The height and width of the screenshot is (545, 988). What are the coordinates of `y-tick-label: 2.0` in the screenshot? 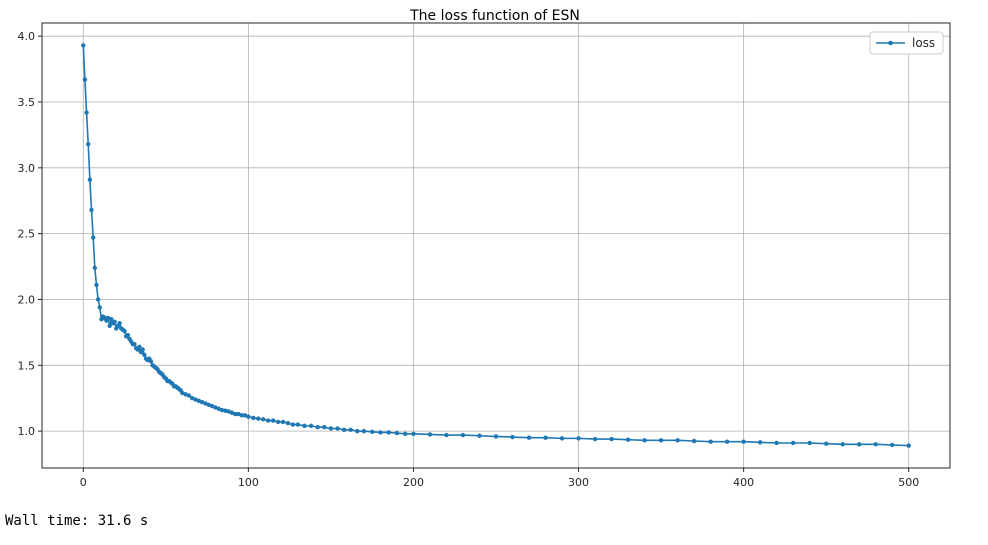 It's located at (27, 299).